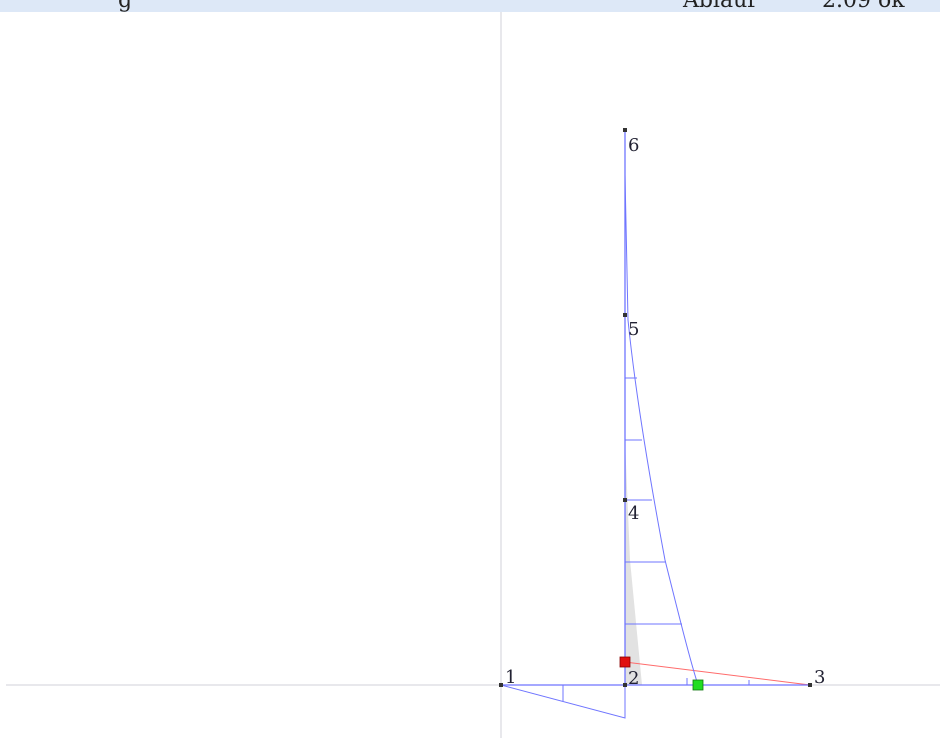 This screenshot has width=940, height=738. Describe the element at coordinates (633, 513) in the screenshot. I see `node-label-4: 4` at that location.